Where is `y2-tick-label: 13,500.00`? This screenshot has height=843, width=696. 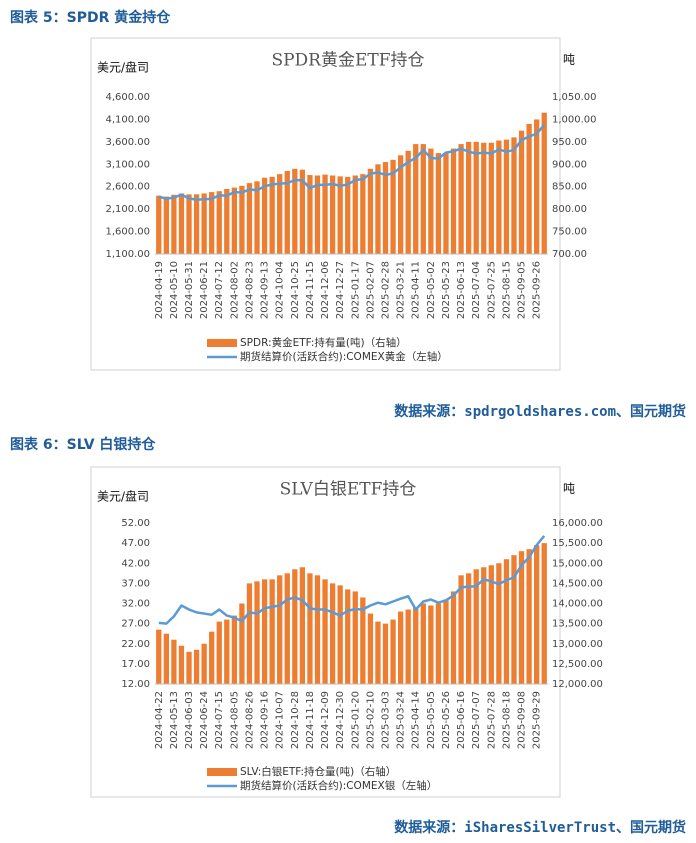
y2-tick-label: 13,500.00 is located at coordinates (577, 624).